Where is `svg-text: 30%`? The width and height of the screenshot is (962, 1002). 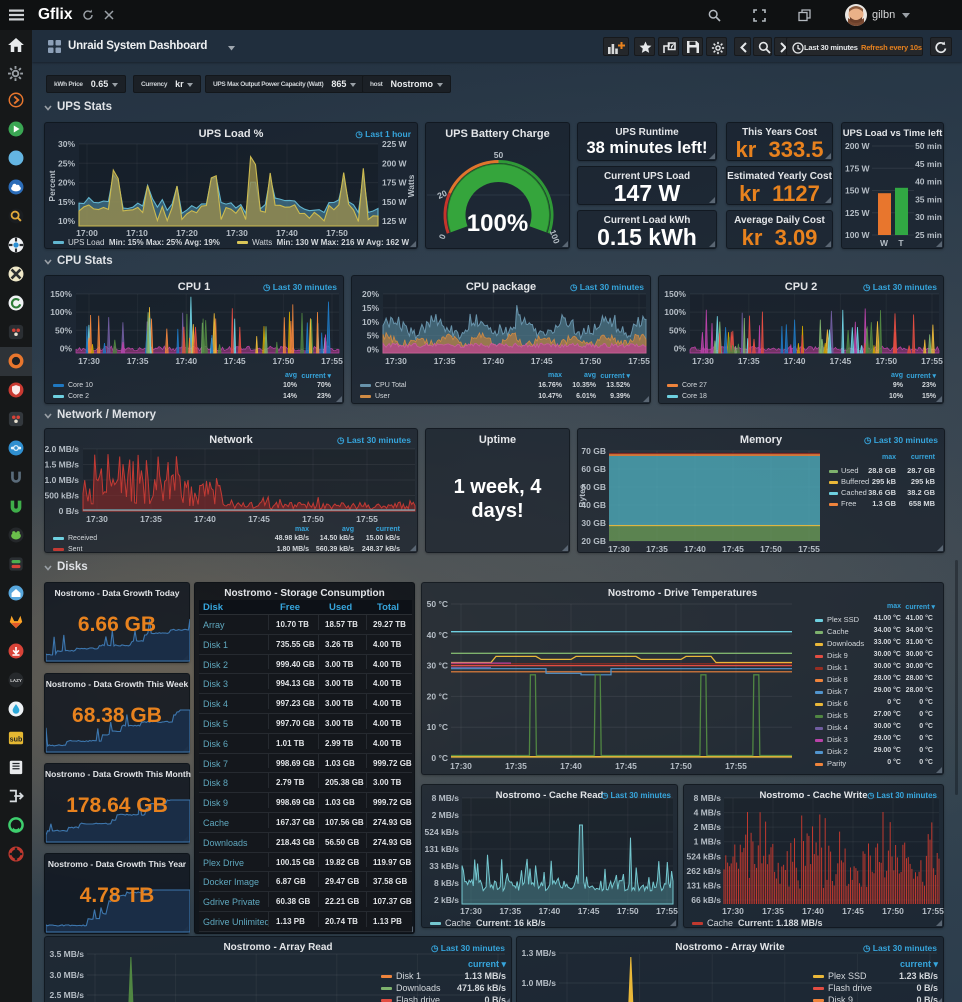
svg-text: 30% is located at coordinates (66, 144).